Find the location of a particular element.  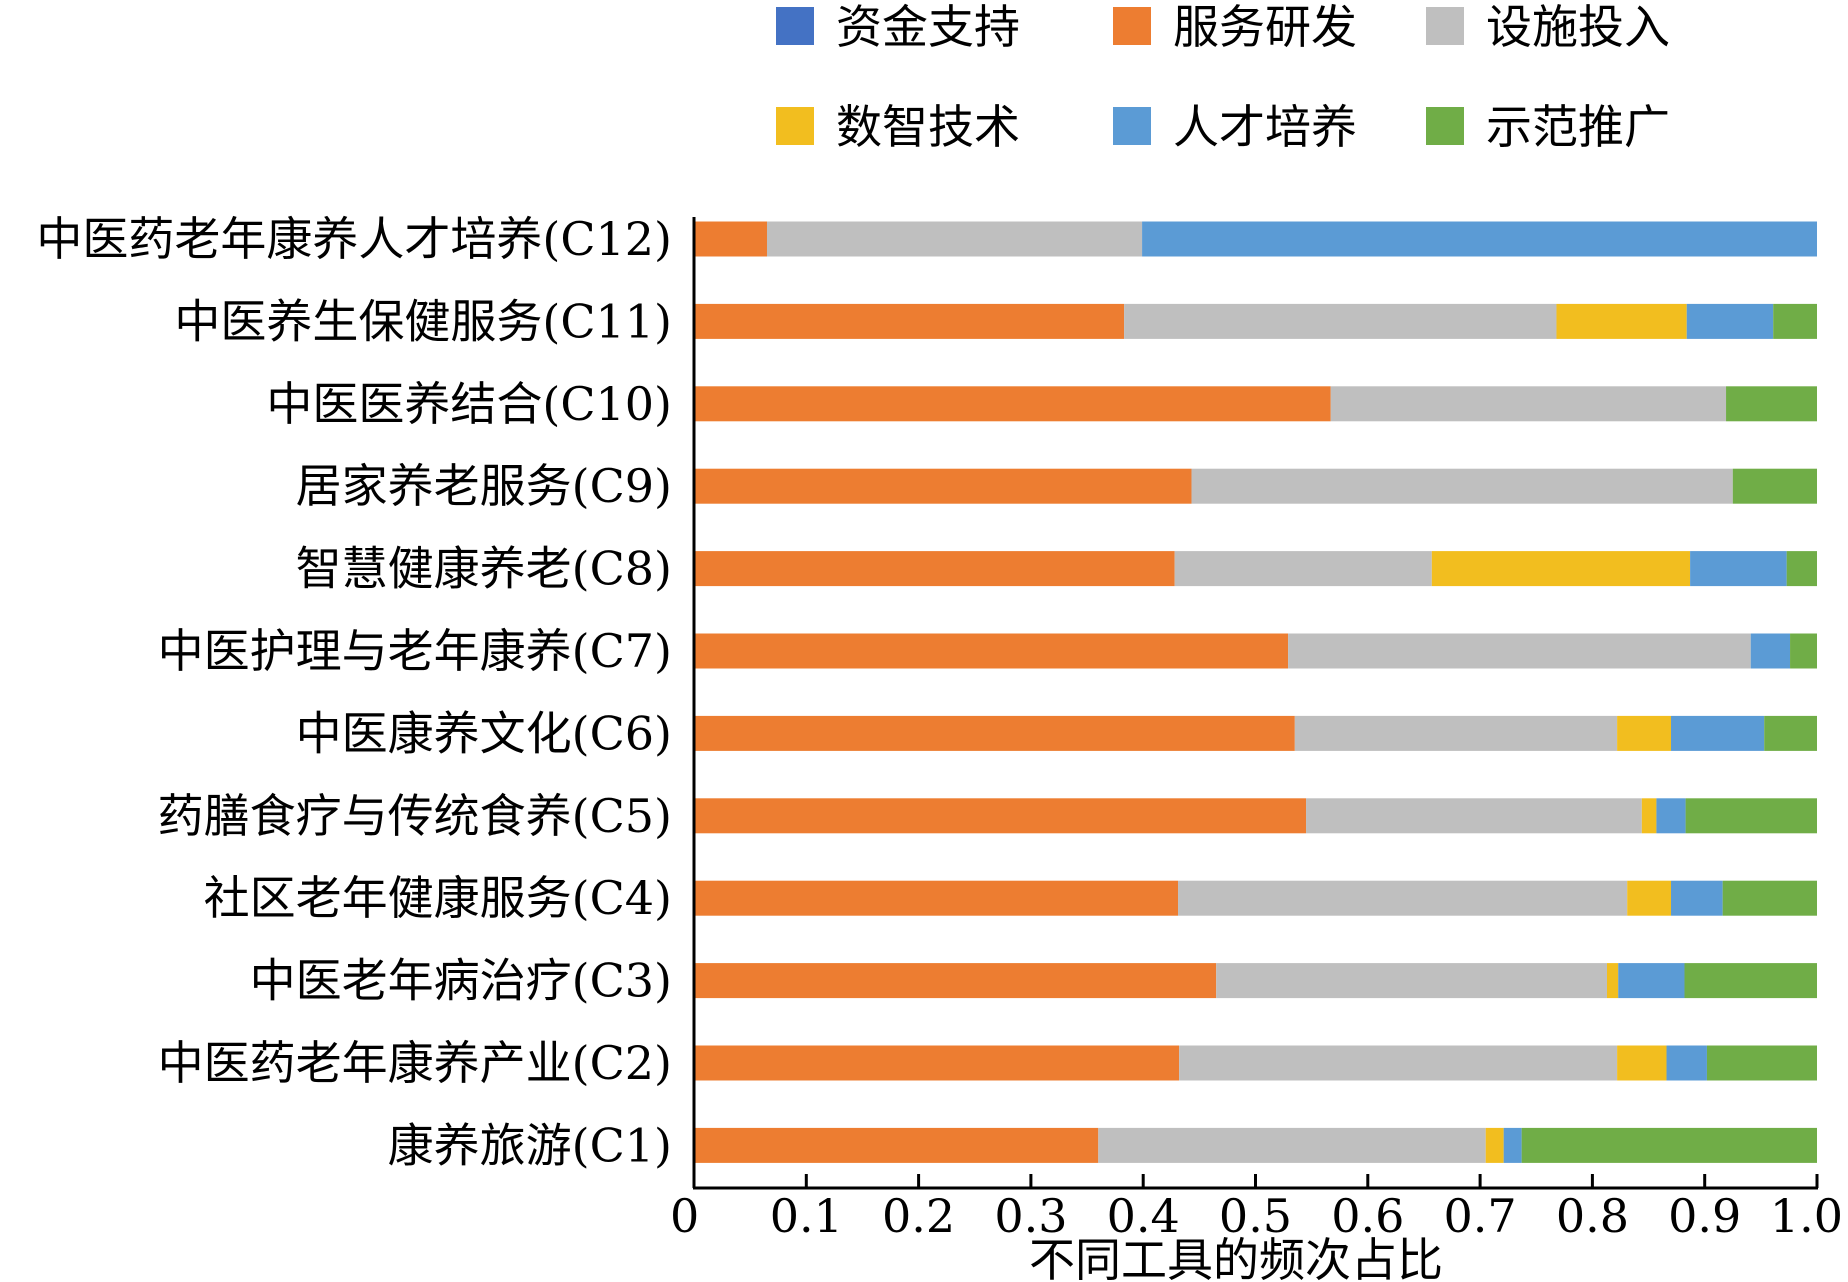

bar-segment-c11-s6 is located at coordinates (1795, 321).